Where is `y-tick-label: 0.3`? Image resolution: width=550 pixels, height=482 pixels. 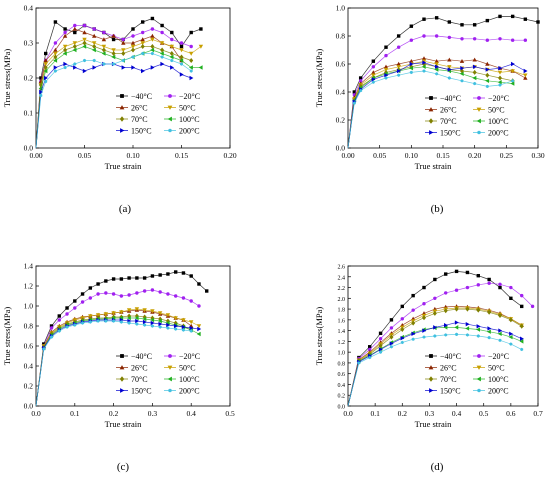
y-tick-label: 0.3 is located at coordinates (29, 43).